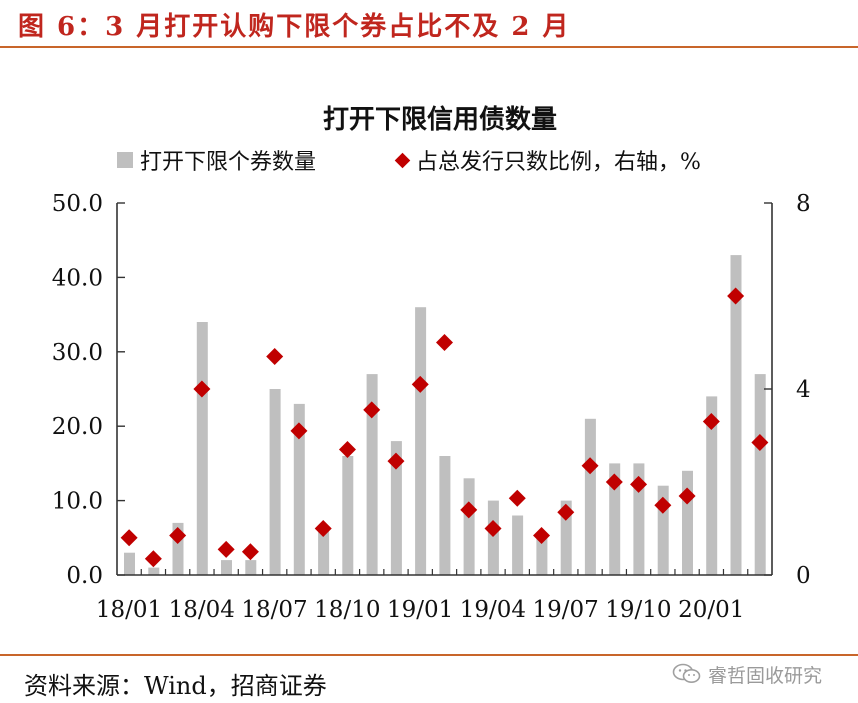 The height and width of the screenshot is (703, 858). Describe the element at coordinates (77, 427) in the screenshot. I see `y-left-tick-label: 20.0` at that location.